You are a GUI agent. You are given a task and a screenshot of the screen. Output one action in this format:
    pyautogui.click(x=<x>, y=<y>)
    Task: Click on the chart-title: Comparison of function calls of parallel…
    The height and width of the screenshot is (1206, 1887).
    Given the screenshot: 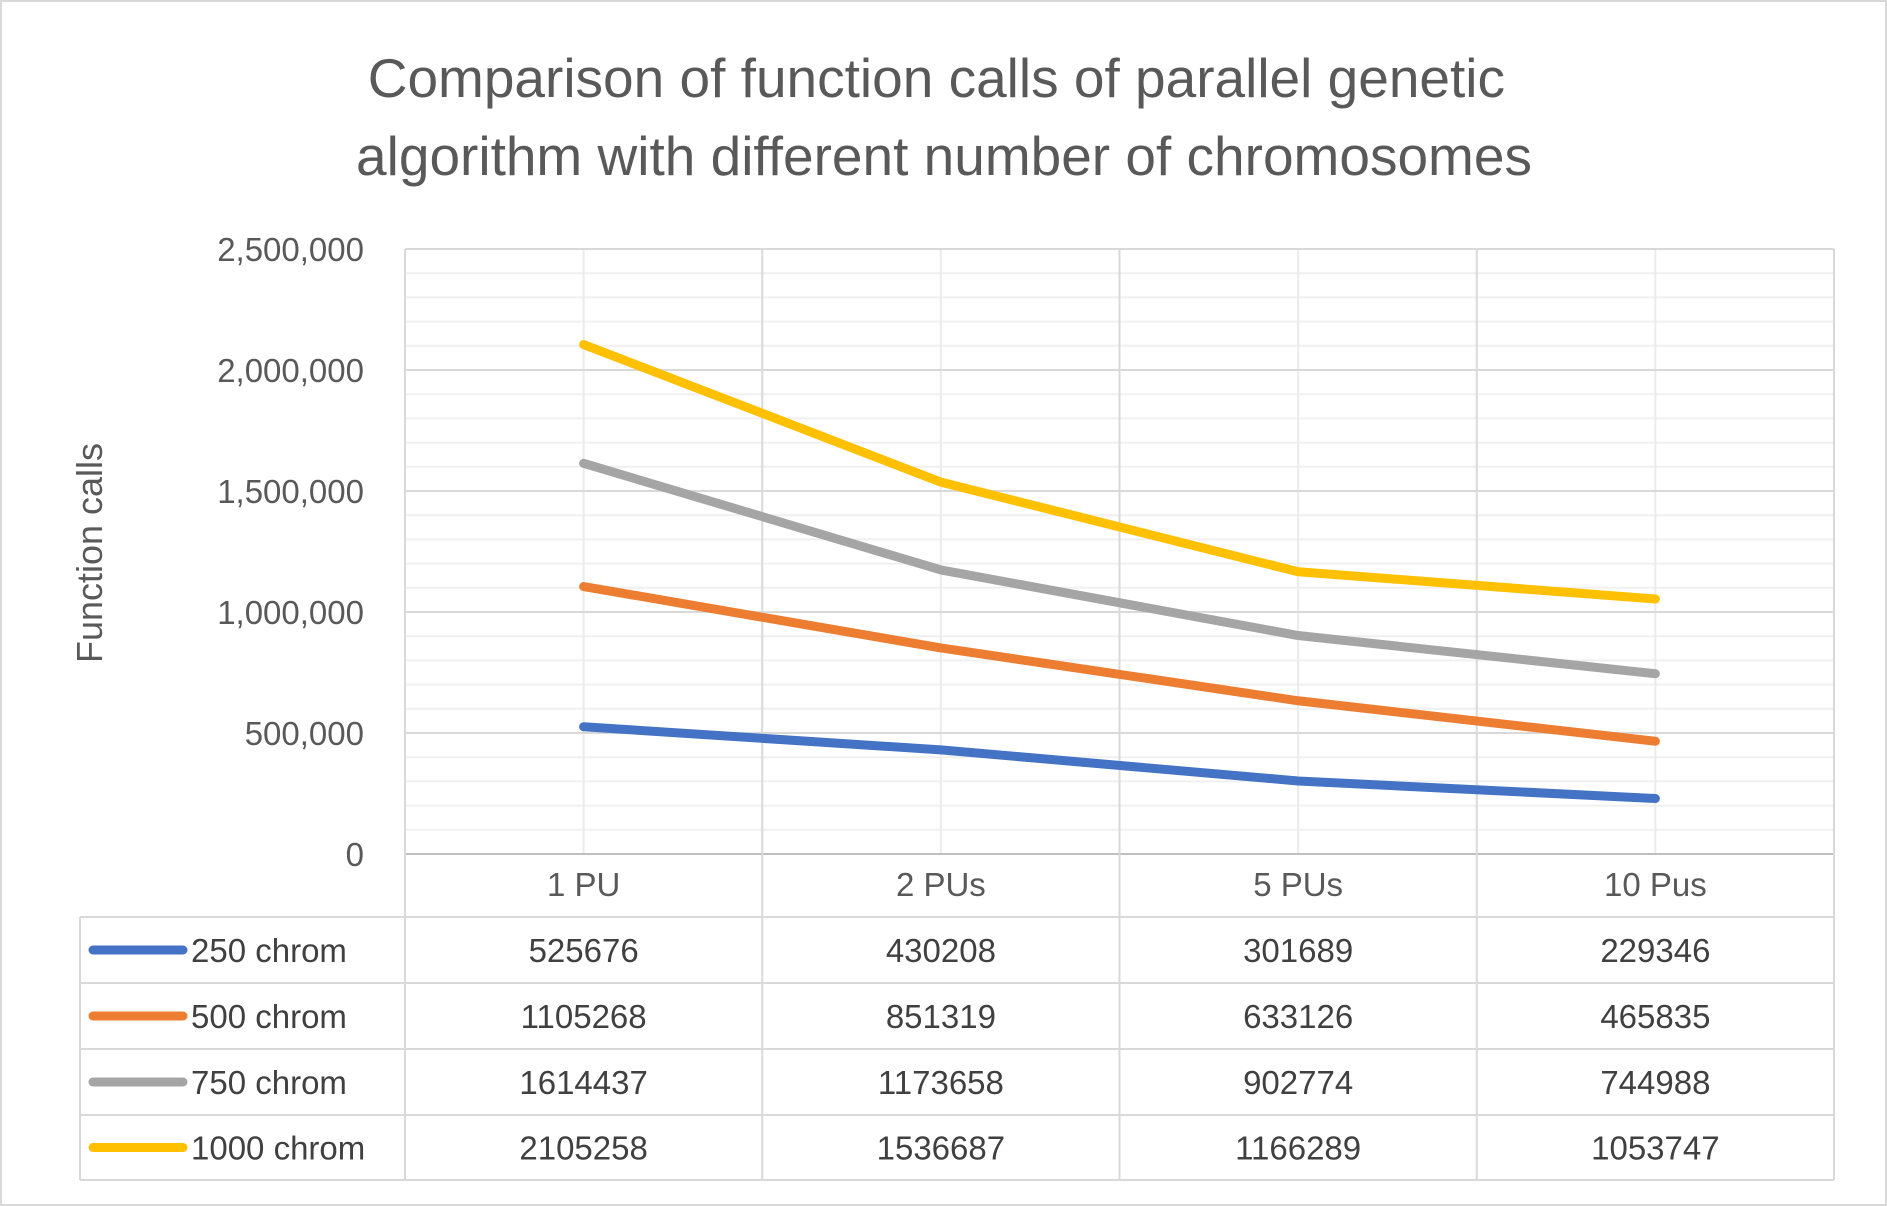 What is the action you would take?
    pyautogui.click(x=944, y=117)
    